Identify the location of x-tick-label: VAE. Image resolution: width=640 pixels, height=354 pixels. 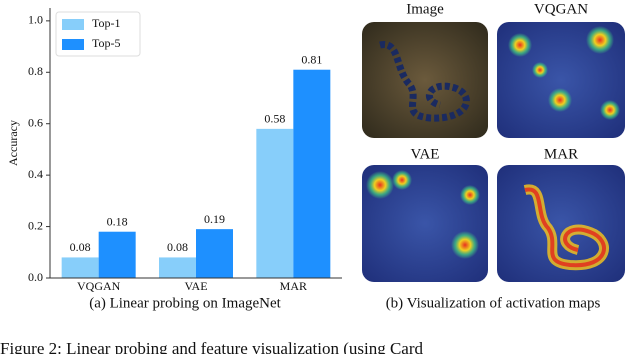
(195, 286).